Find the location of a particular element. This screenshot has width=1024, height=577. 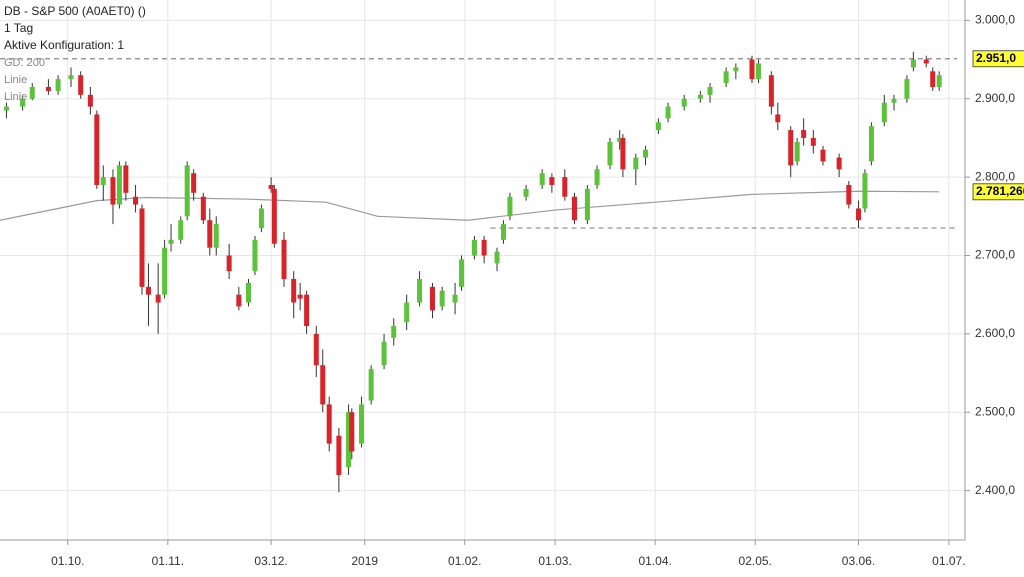

header-text: GD: 200 is located at coordinates (24, 63).